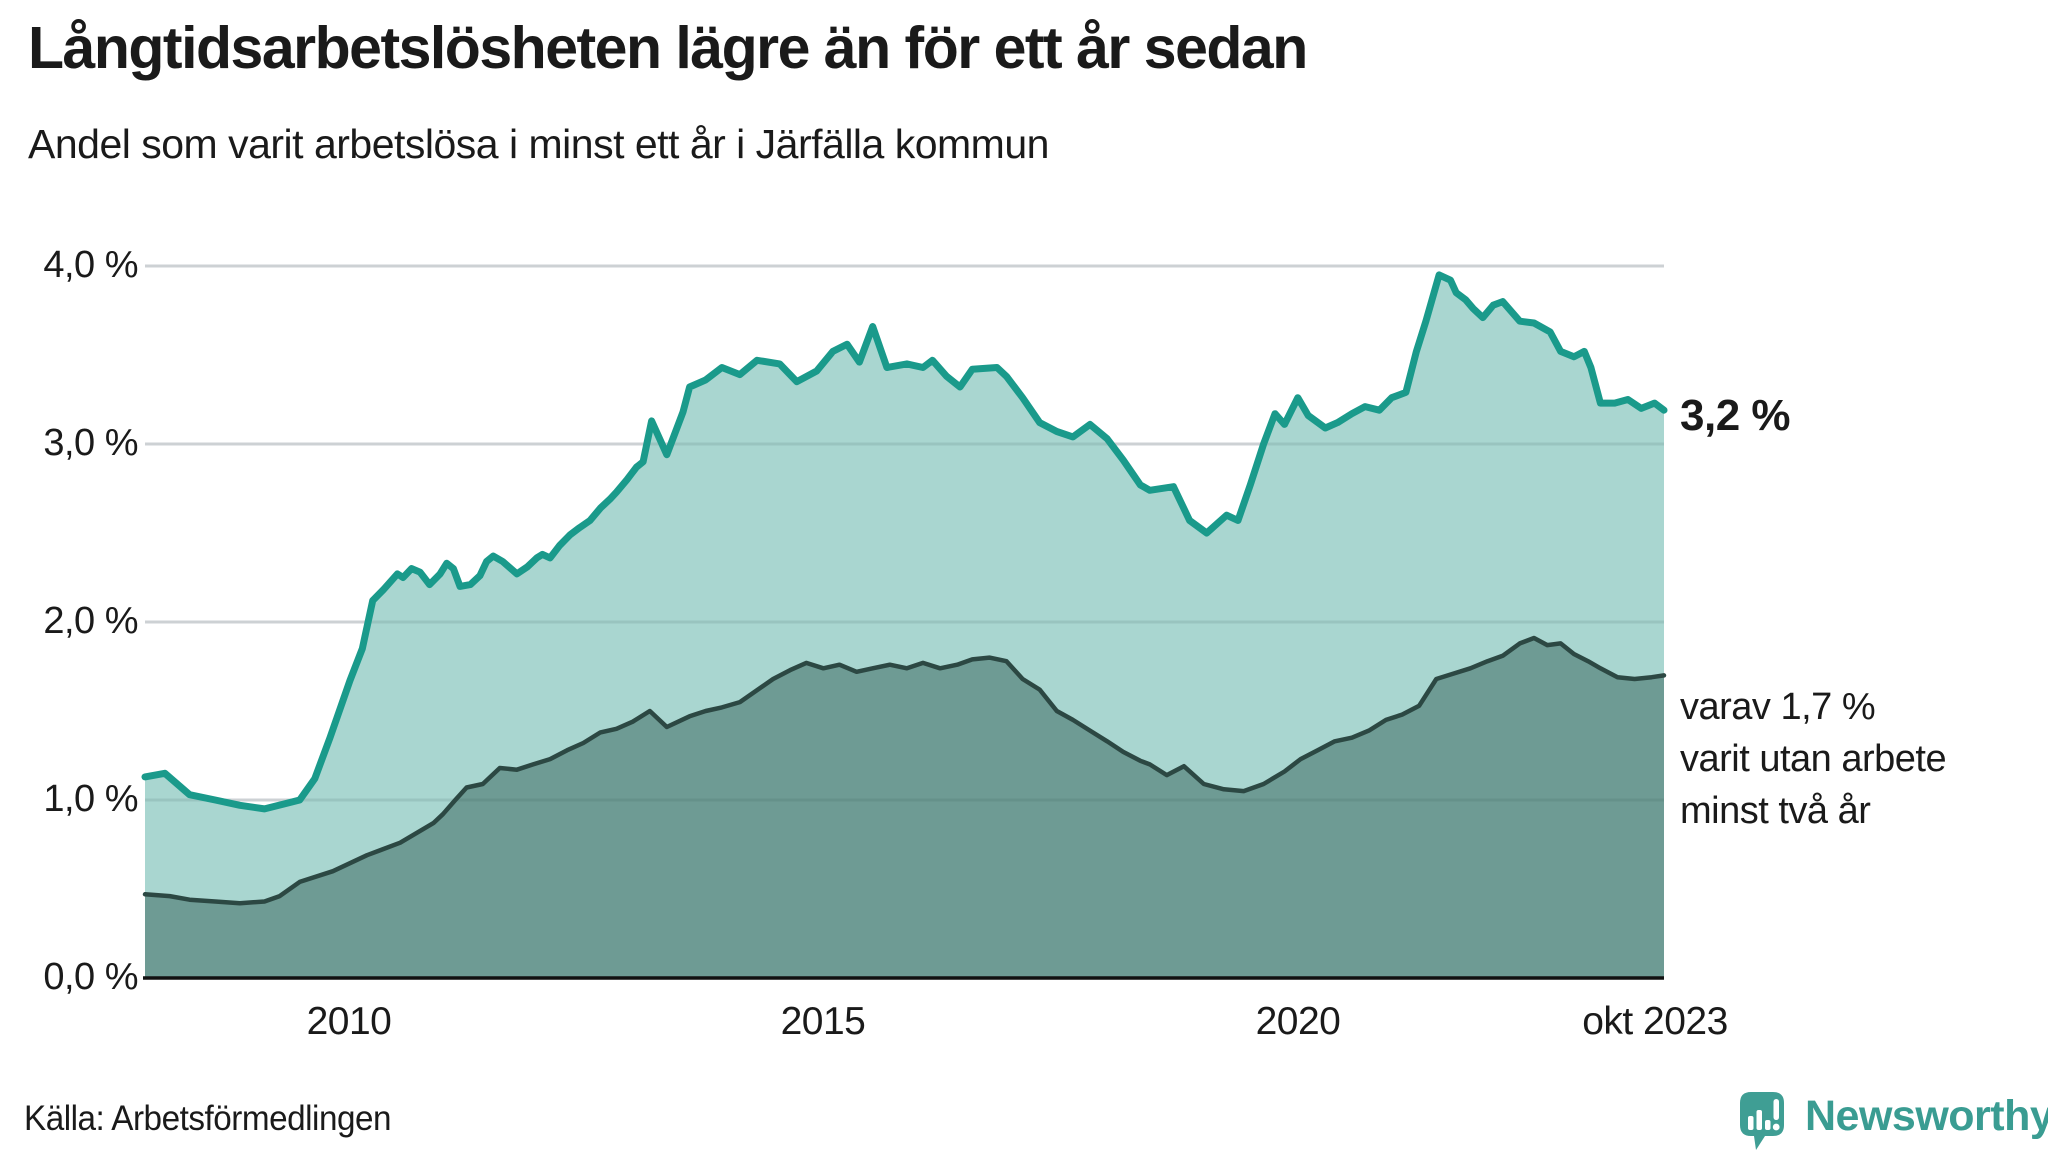 The height and width of the screenshot is (1159, 2048). Describe the element at coordinates (1298, 1021) in the screenshot. I see `x-tick-2020: 2020` at that location.